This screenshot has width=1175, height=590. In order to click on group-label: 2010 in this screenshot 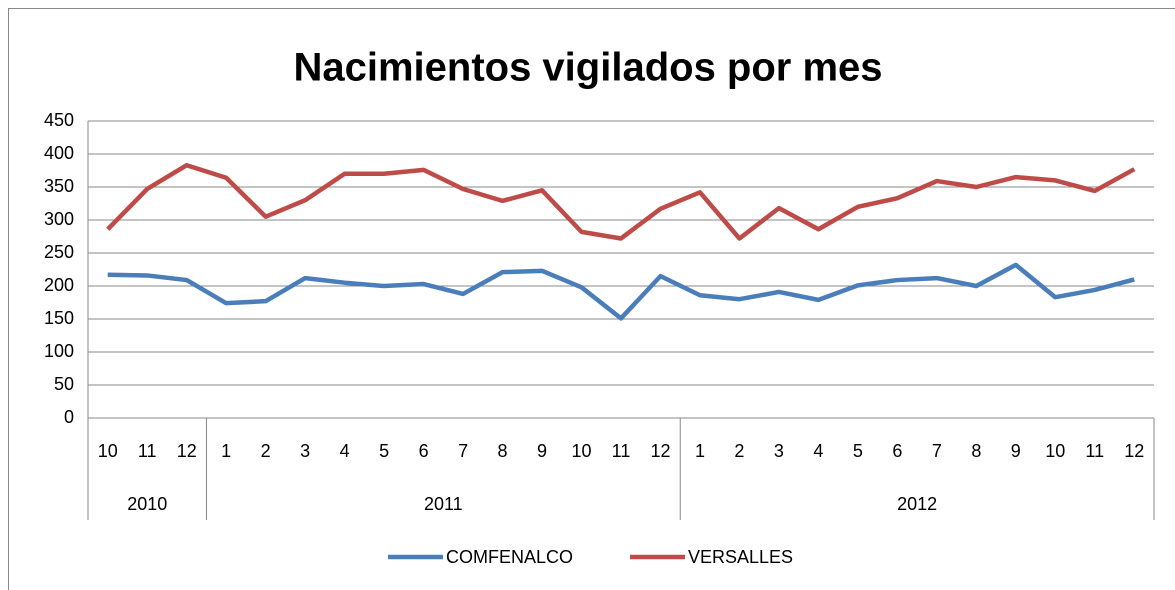, I will do `click(147, 504)`.